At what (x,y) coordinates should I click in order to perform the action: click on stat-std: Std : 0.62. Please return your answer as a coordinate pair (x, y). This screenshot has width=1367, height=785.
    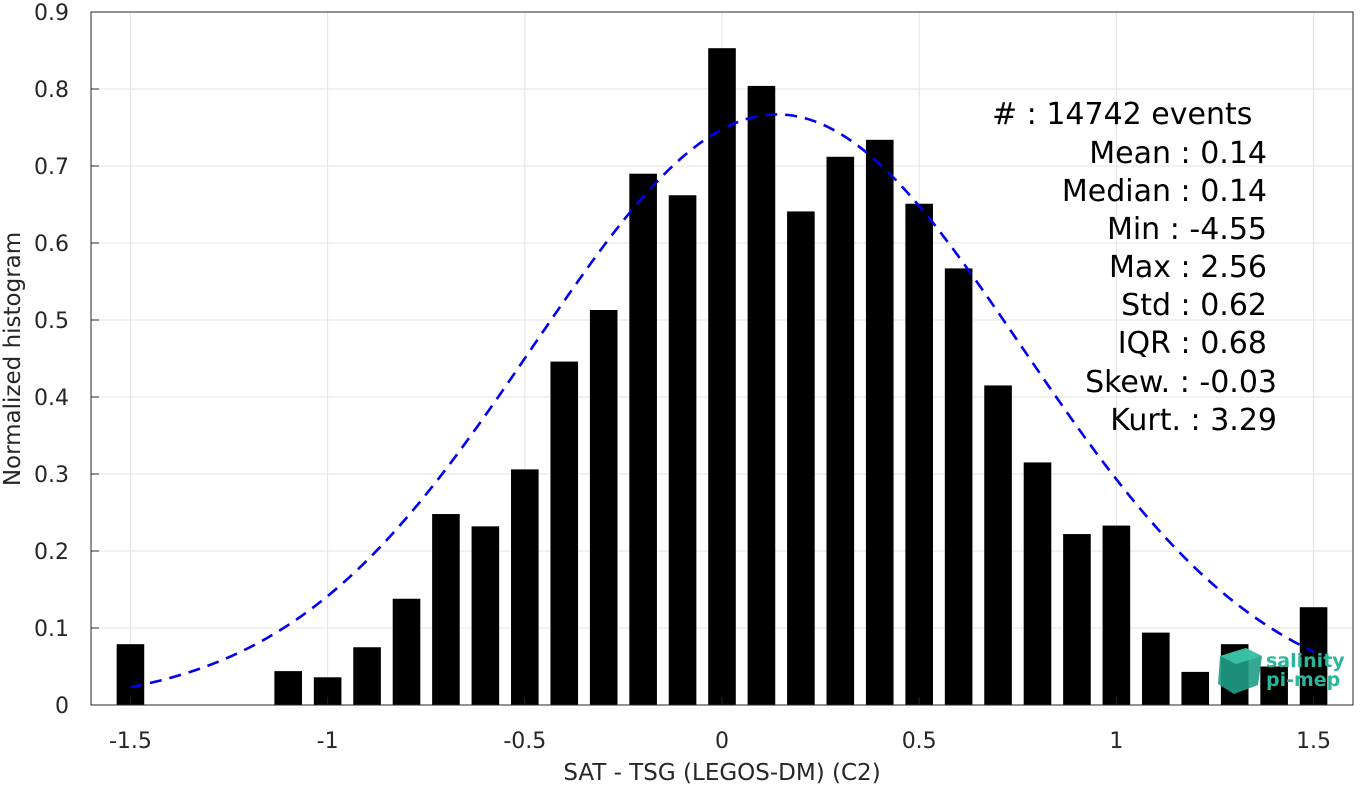
    Looking at the image, I should click on (1194, 305).